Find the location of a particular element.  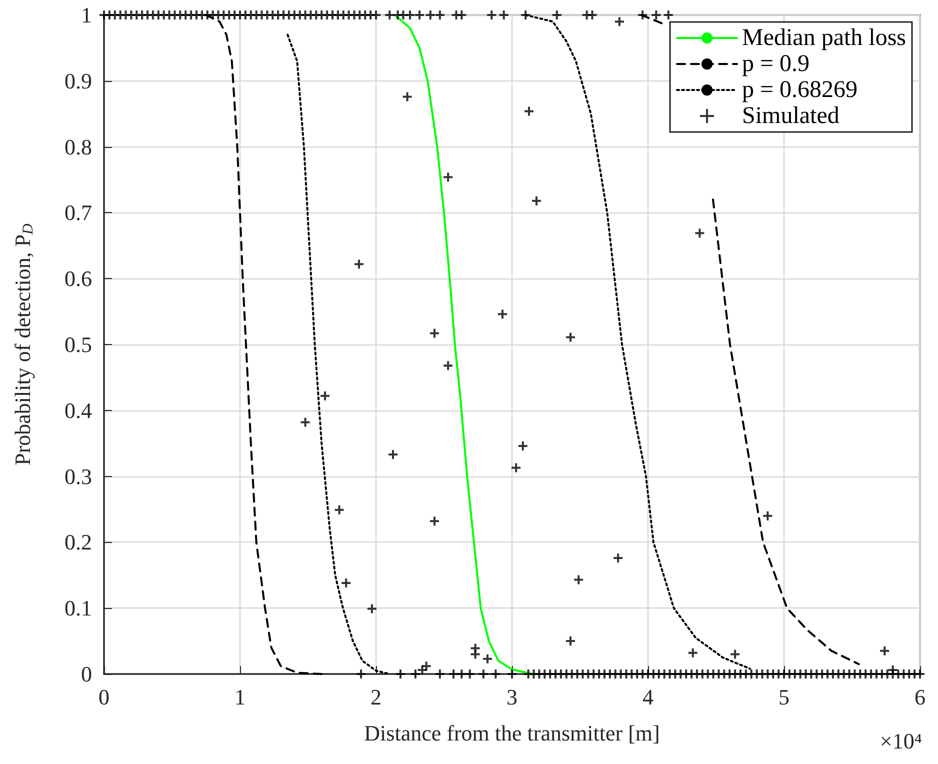

y-tick-label: 0.2 is located at coordinates (78, 542).